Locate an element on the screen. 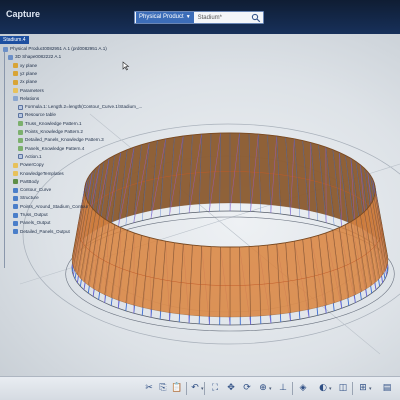 The width and height of the screenshot is (400, 400). tree-item-label: Panels_Knowledge Pattern.4 is located at coordinates (55, 148).